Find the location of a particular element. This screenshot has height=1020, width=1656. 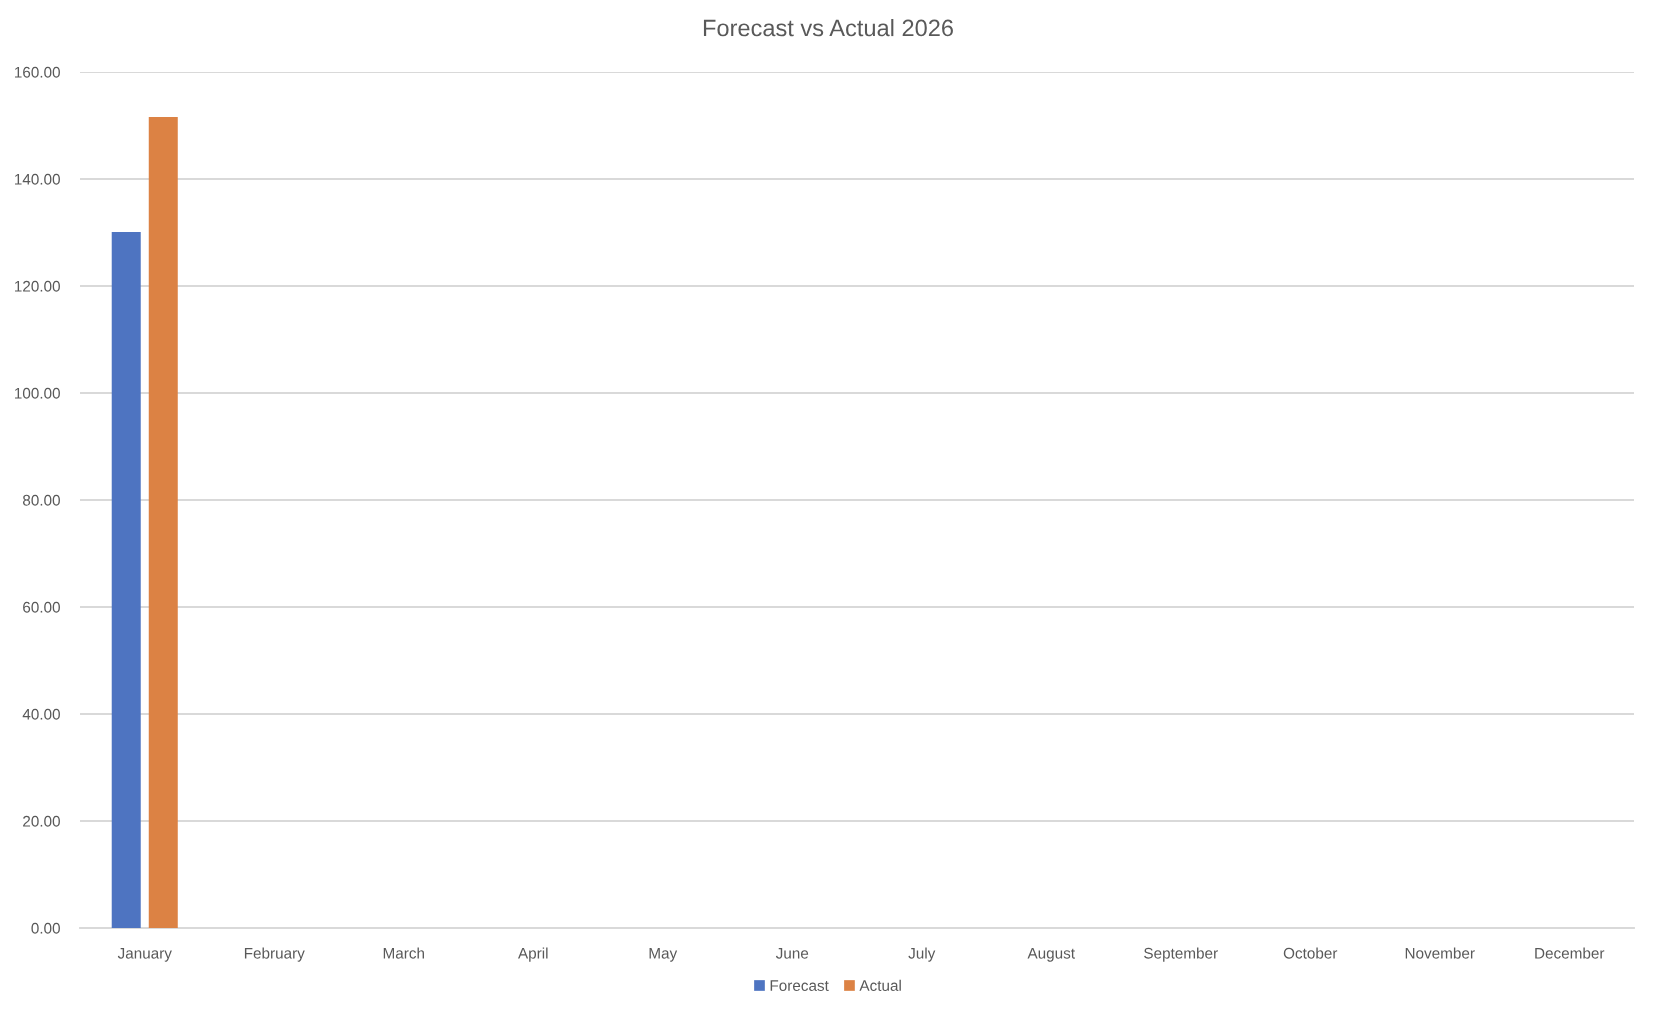

y-tick-label: 40.00 is located at coordinates (41, 714).